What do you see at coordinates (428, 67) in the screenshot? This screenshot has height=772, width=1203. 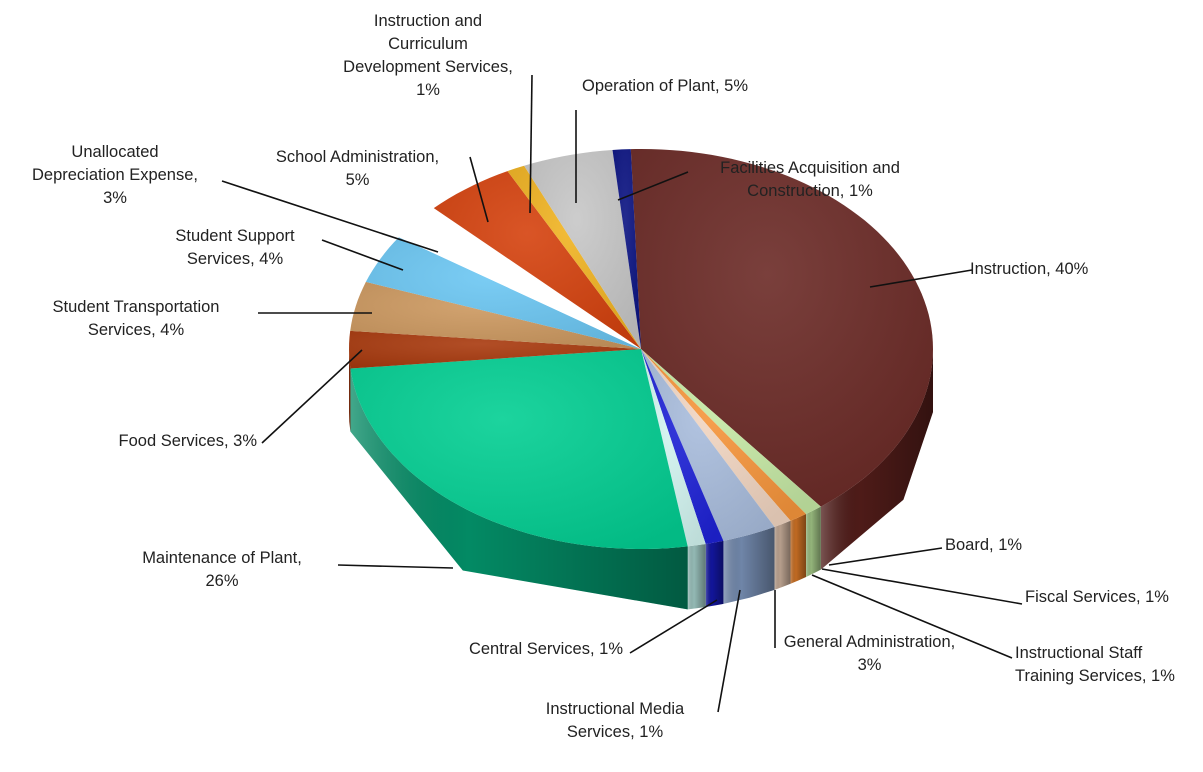 I see `slice-label-line: Development Services,` at bounding box center [428, 67].